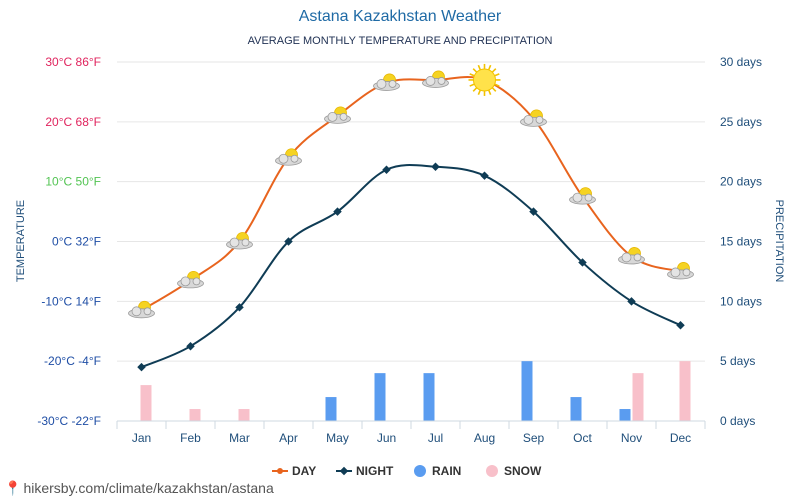 The width and height of the screenshot is (800, 500). Describe the element at coordinates (73, 62) in the screenshot. I see `left-tick-label: 30°C 86°F` at that location.